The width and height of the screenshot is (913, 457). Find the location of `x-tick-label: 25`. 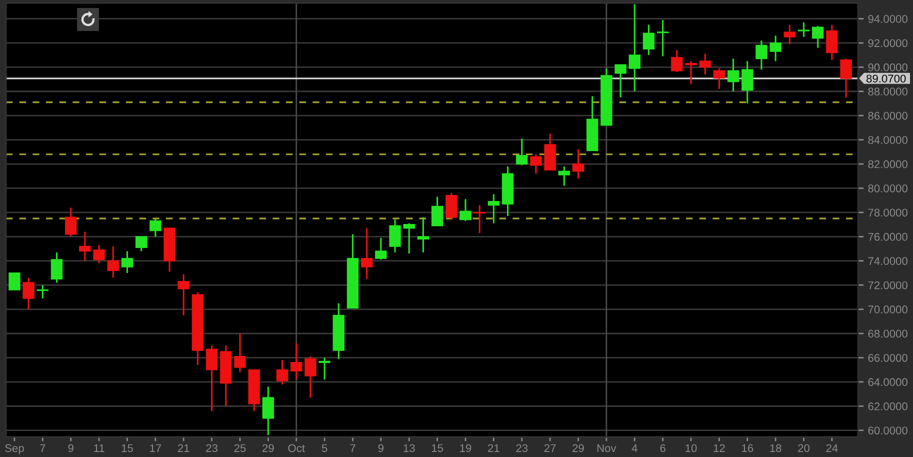

x-tick-label: 25 is located at coordinates (240, 448).